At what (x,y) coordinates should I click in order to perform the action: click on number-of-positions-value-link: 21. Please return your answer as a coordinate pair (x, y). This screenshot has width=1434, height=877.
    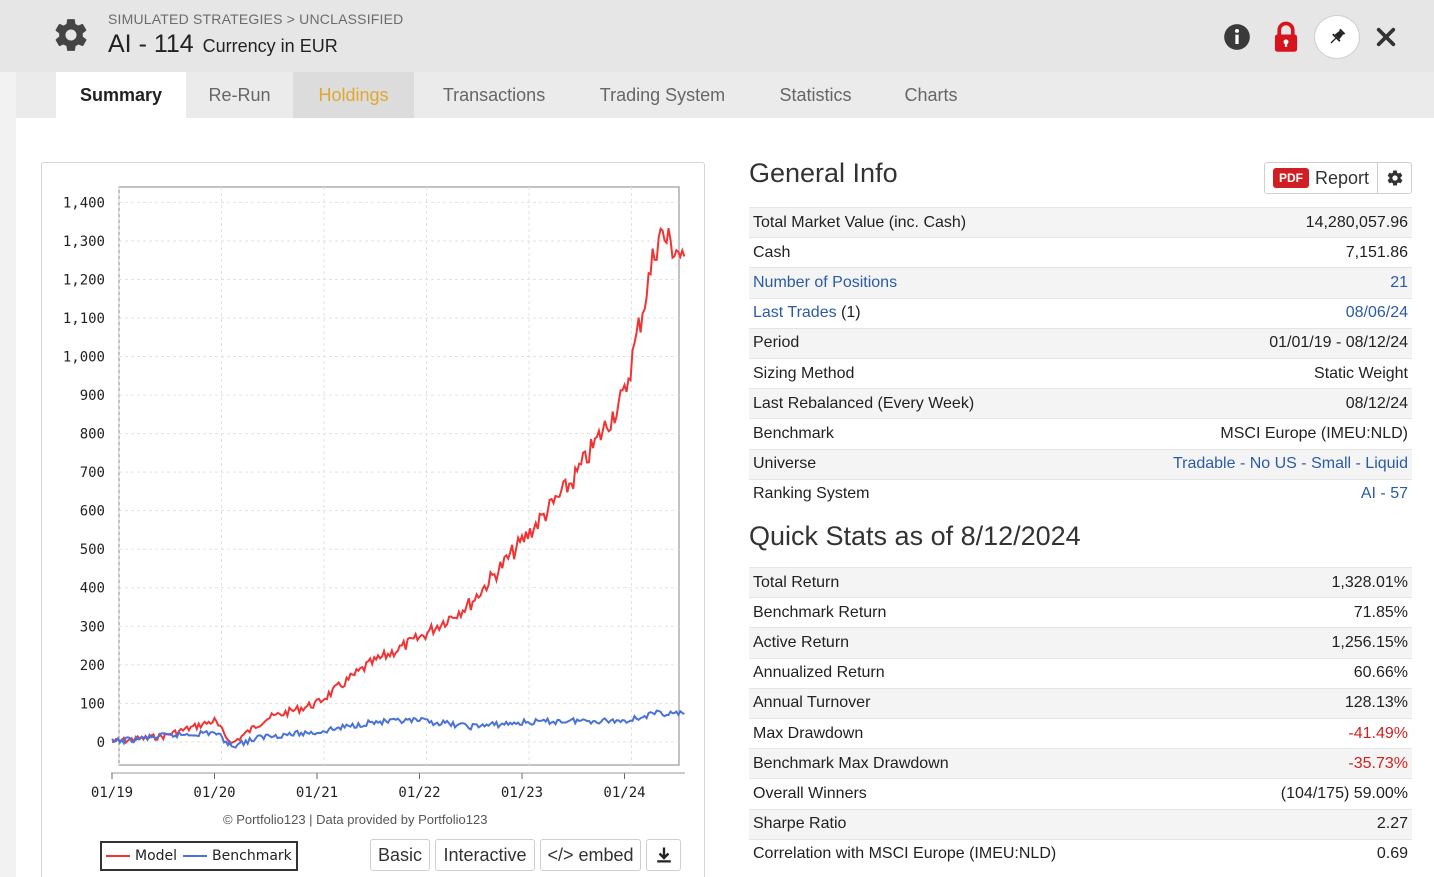
    Looking at the image, I should click on (1399, 282).